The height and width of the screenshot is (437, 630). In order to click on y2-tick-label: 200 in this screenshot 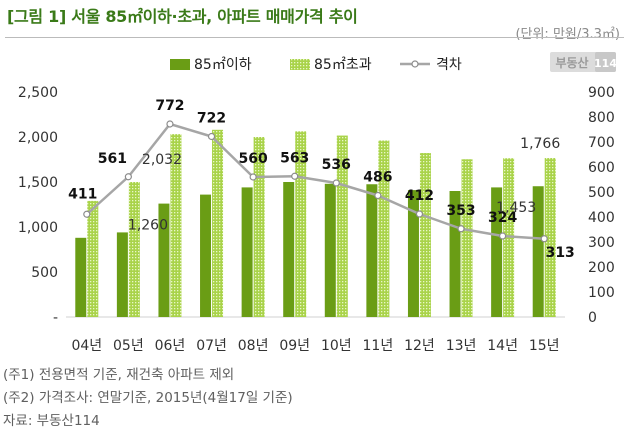, I will do `click(601, 268)`.